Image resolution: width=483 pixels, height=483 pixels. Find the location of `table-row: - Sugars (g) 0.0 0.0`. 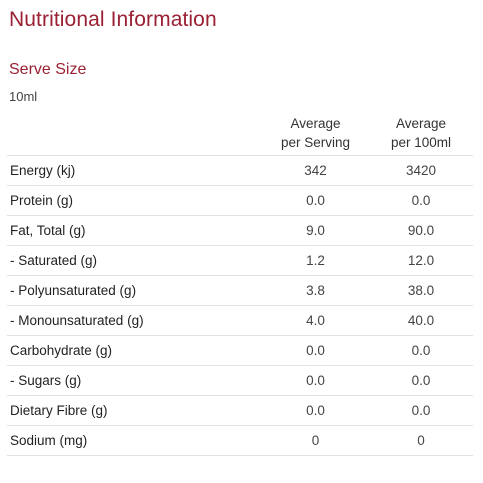

table-row: - Sugars (g) 0.0 0.0 is located at coordinates (240, 380).